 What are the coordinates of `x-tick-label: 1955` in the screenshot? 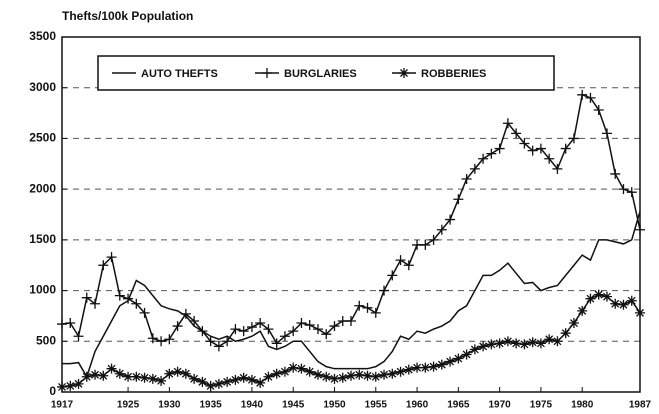 It's located at (376, 405).